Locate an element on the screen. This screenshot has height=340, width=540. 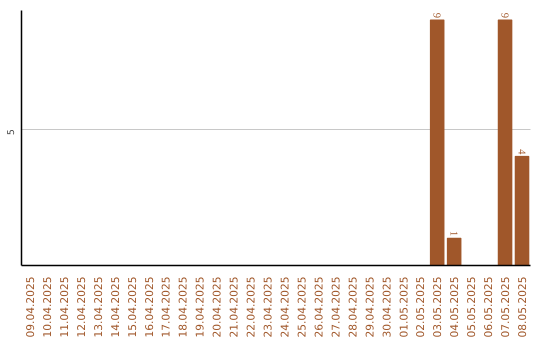
x-tick-label: 21.04.2025 is located at coordinates (234, 307).